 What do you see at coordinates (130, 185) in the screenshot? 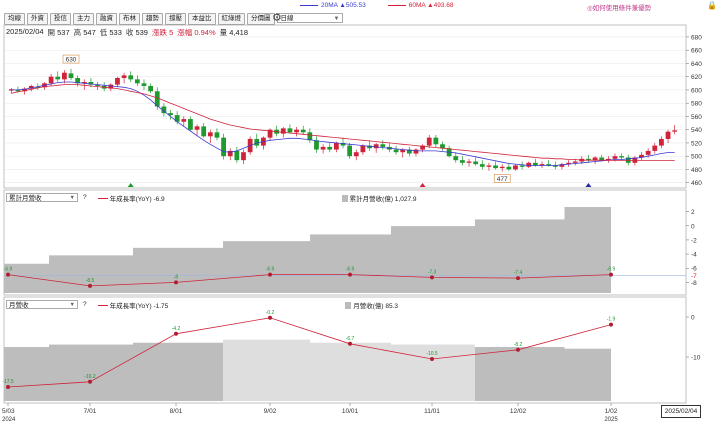
I see `buy-signal-marker` at bounding box center [130, 185].